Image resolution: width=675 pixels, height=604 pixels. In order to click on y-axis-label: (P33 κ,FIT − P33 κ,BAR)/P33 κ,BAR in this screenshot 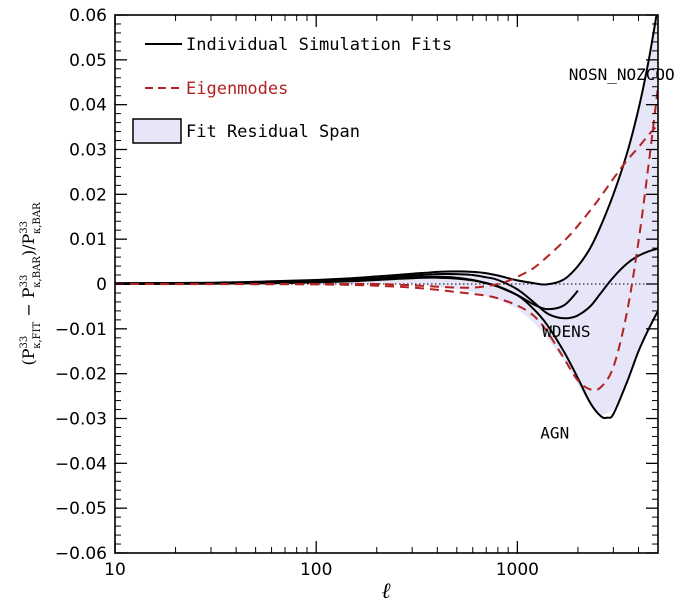, I will do `click(31, 283)`.